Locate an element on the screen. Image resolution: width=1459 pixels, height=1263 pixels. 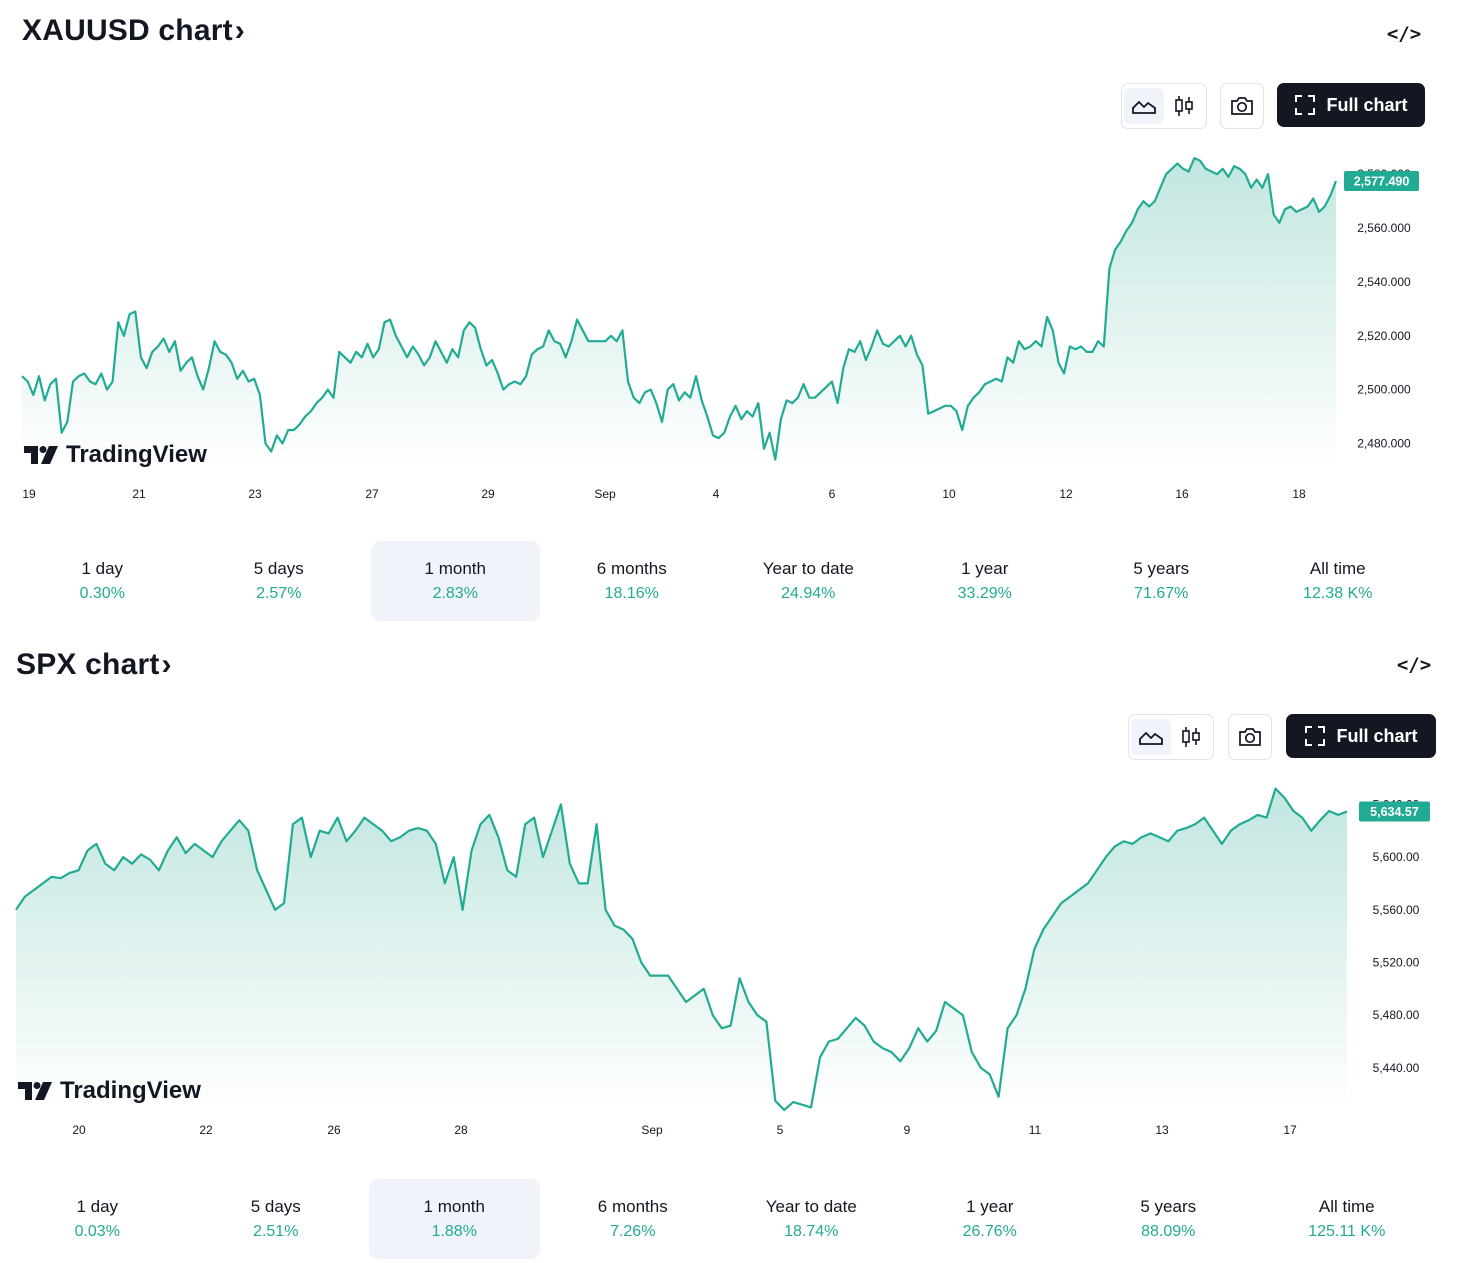
period-label: All time is located at coordinates (1346, 1206).